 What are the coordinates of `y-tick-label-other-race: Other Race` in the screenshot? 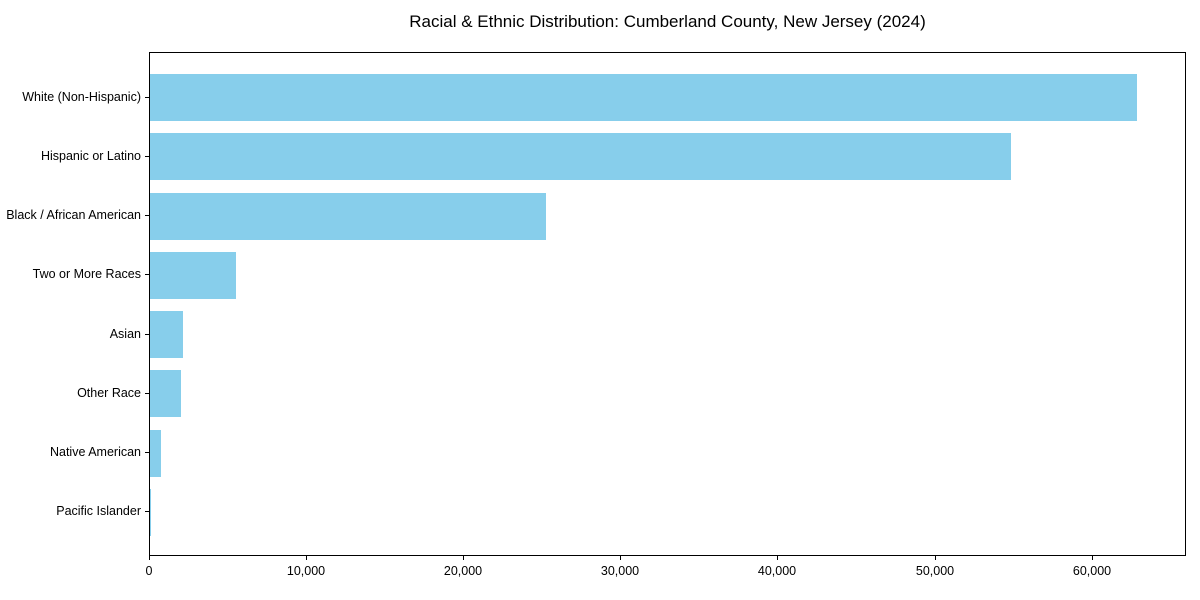 It's located at (109, 393).